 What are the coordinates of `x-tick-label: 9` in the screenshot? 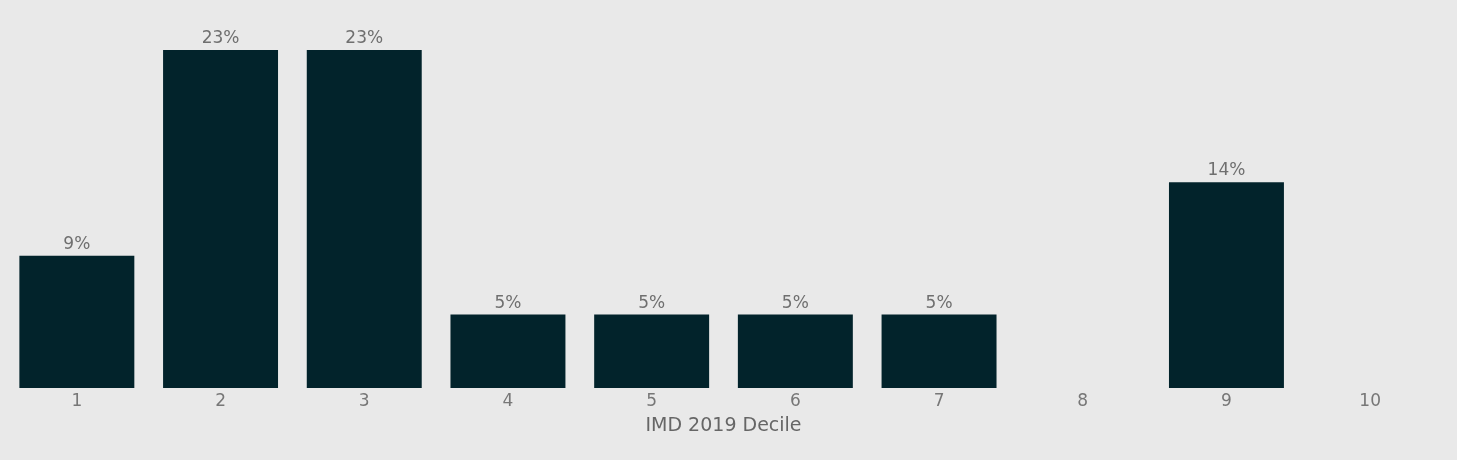 It's located at (1226, 400).